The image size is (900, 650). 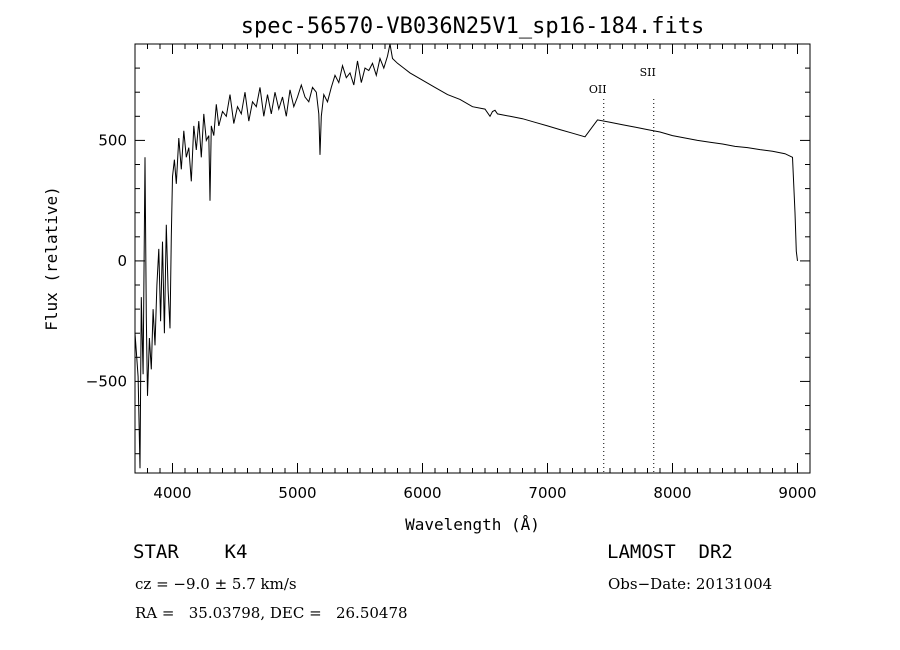 I want to click on survey-label: LAMOST DR2, so click(x=670, y=552).